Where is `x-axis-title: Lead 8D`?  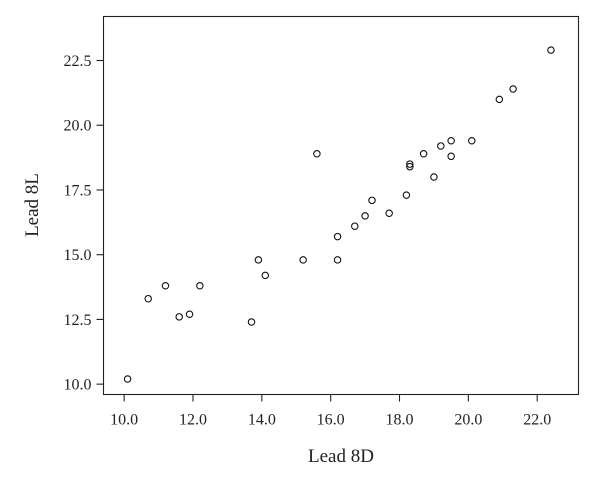 x-axis-title: Lead 8D is located at coordinates (341, 456).